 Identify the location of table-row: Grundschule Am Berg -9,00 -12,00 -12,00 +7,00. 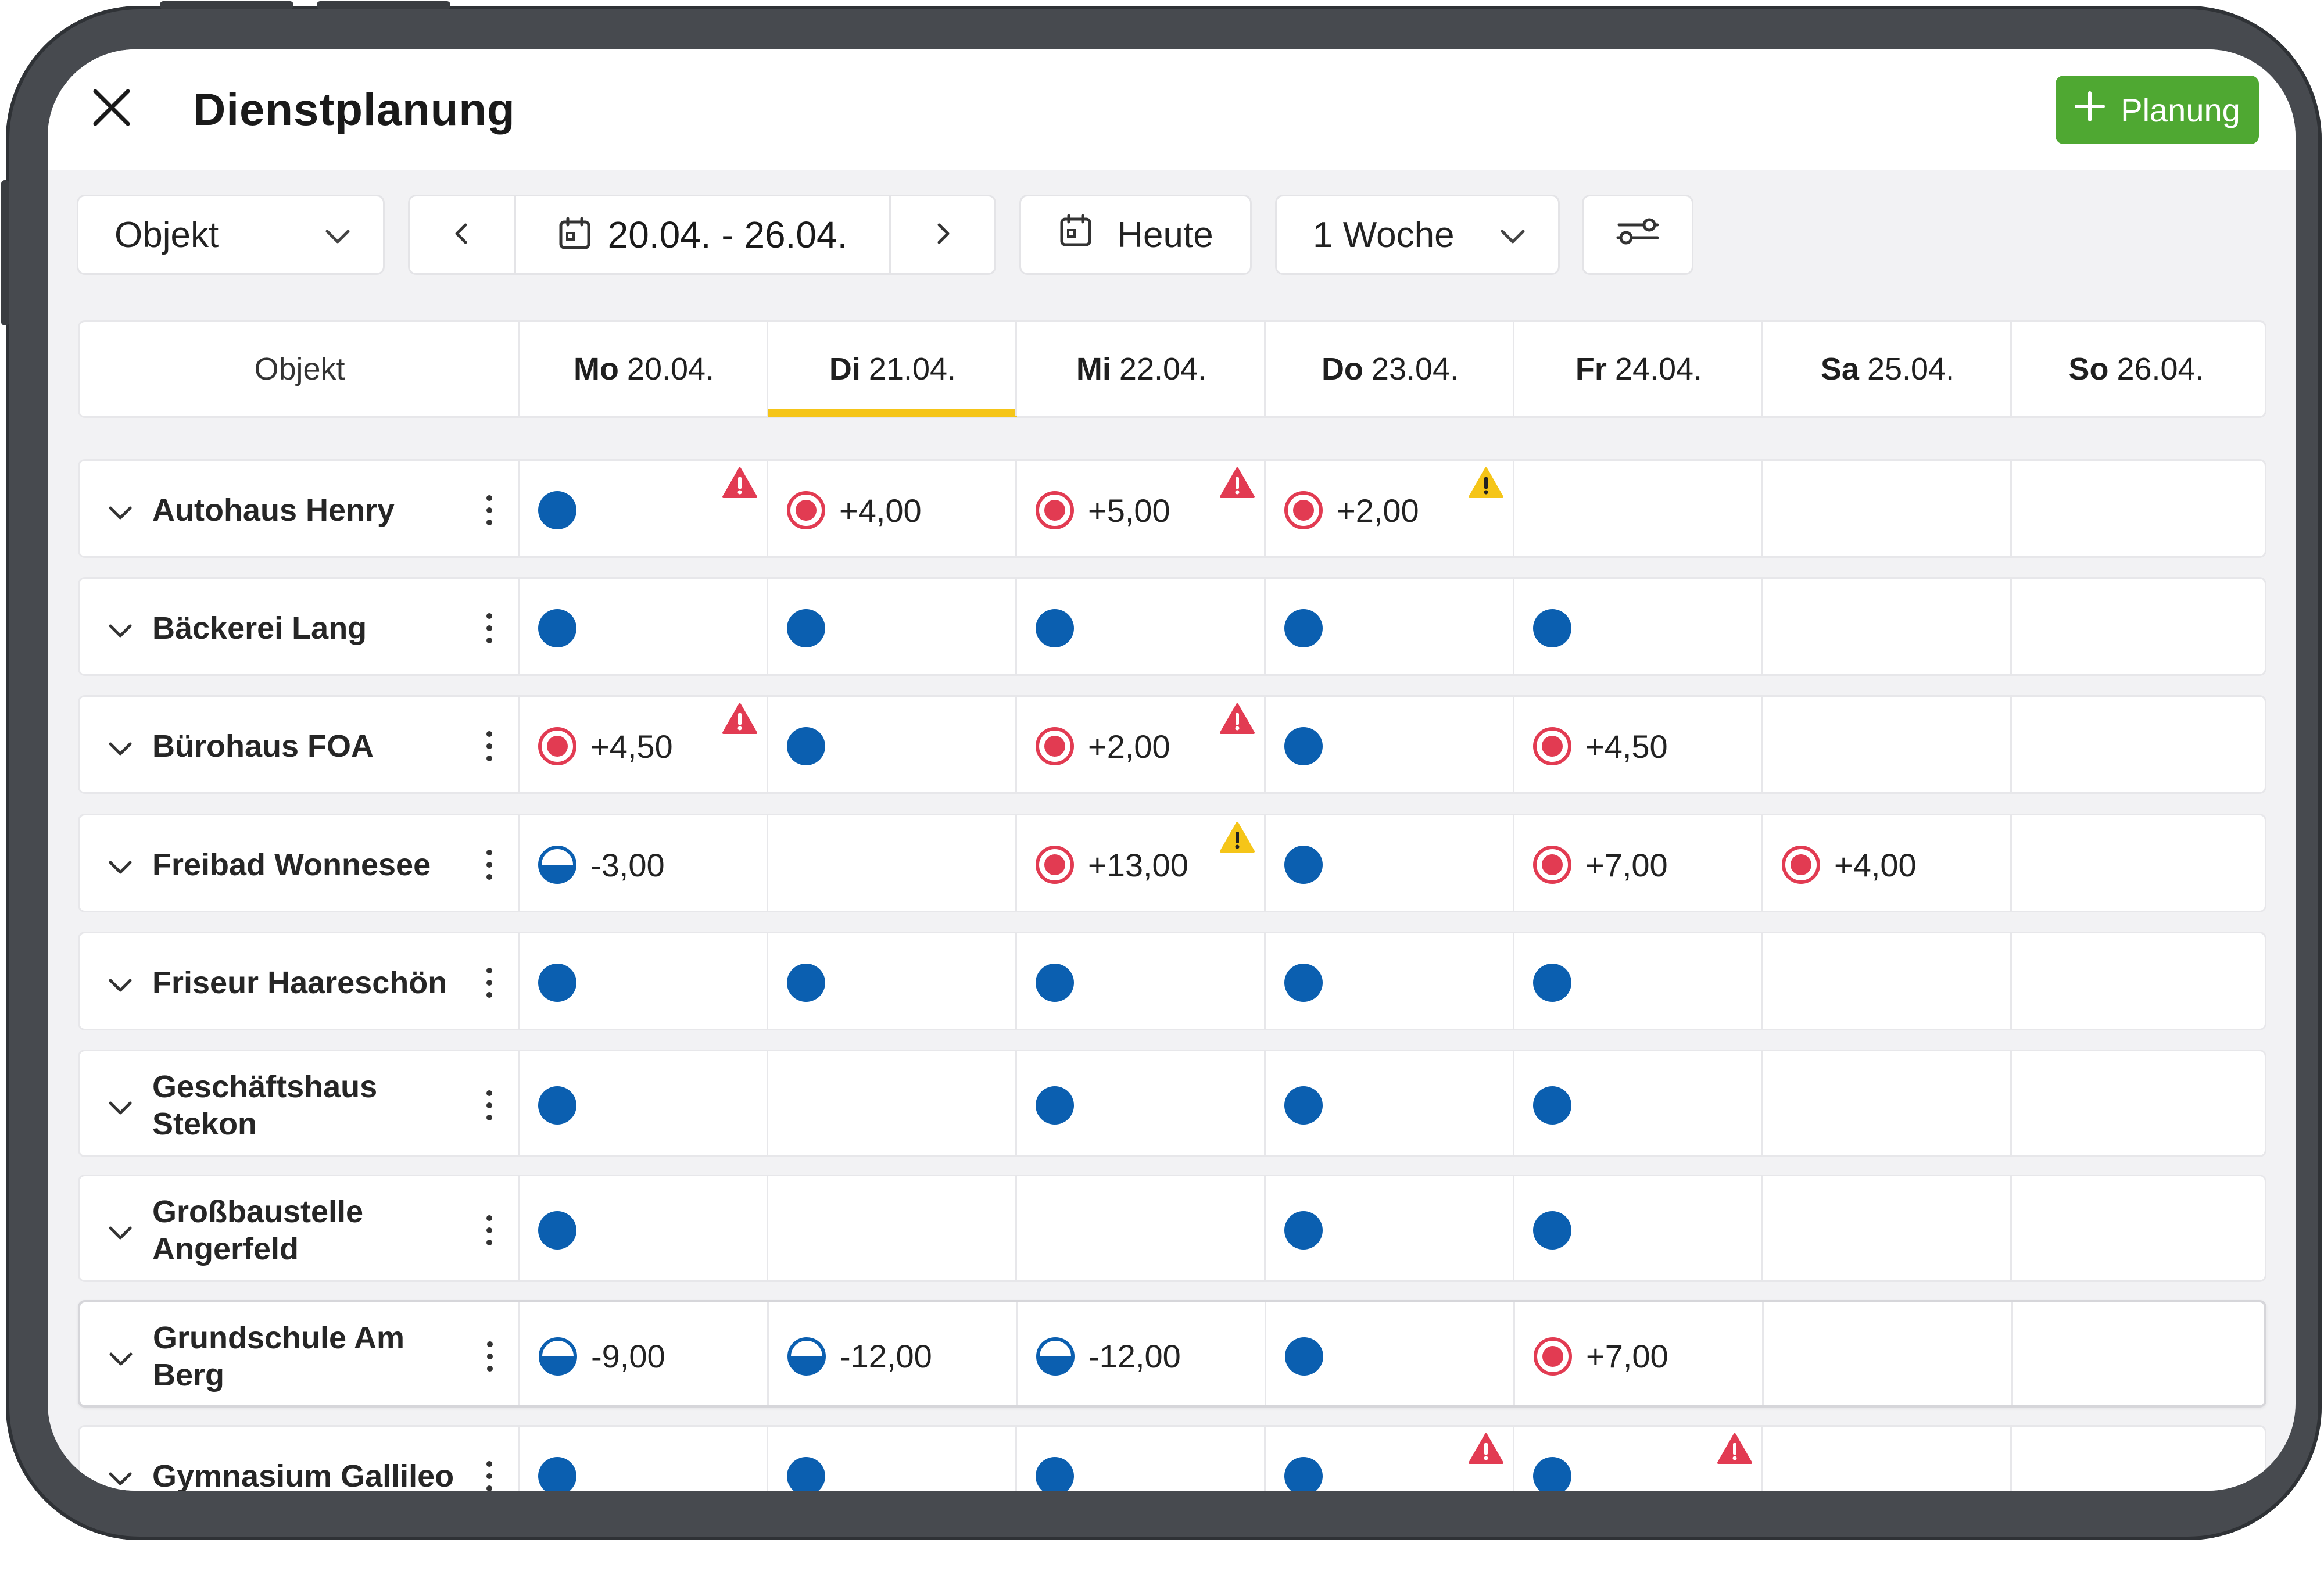
(1172, 1354).